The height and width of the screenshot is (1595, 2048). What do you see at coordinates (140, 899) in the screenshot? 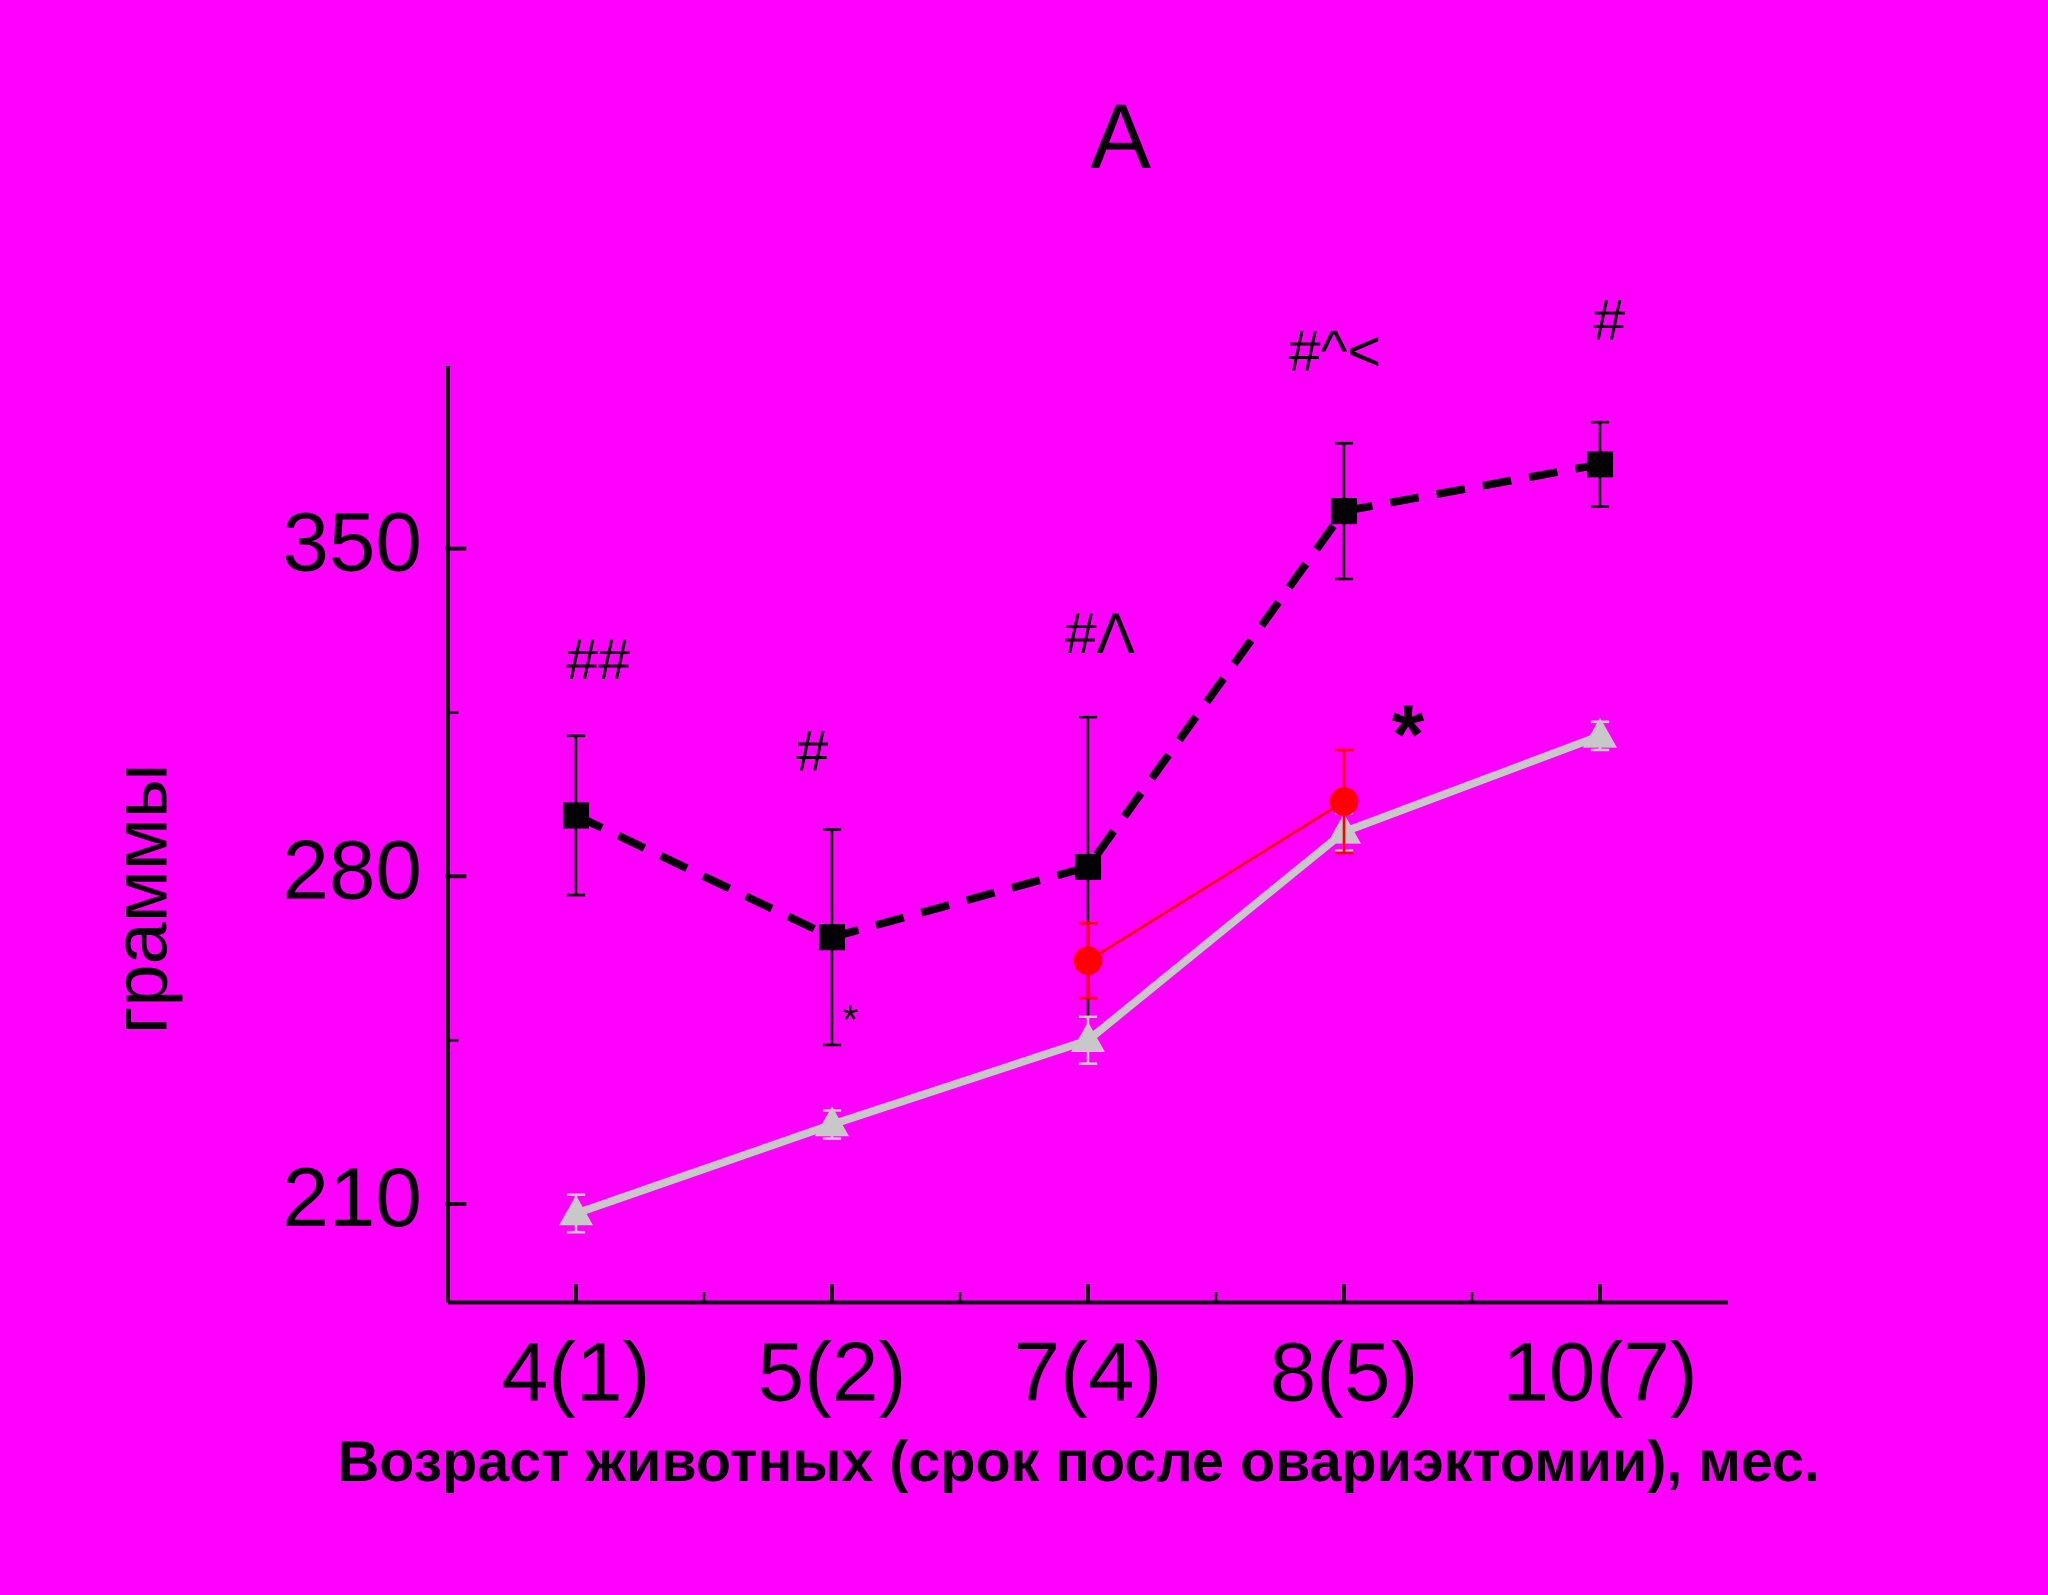
I see `y-axis-label: граммы` at bounding box center [140, 899].